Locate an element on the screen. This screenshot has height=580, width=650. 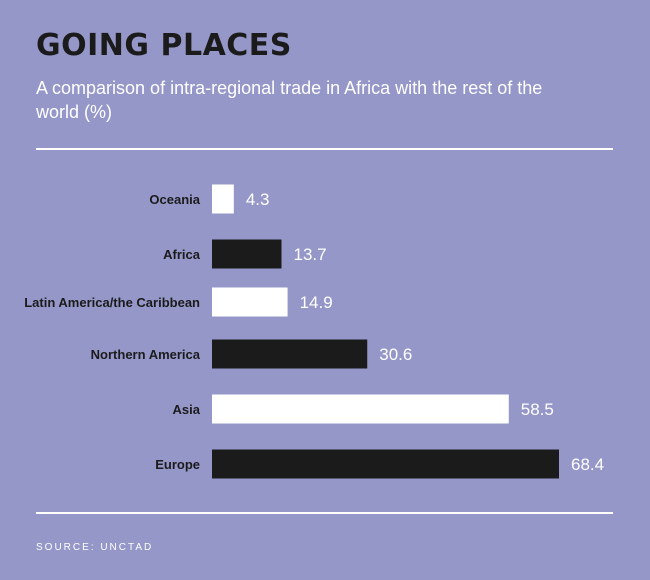
bottom-divider is located at coordinates (324, 513).